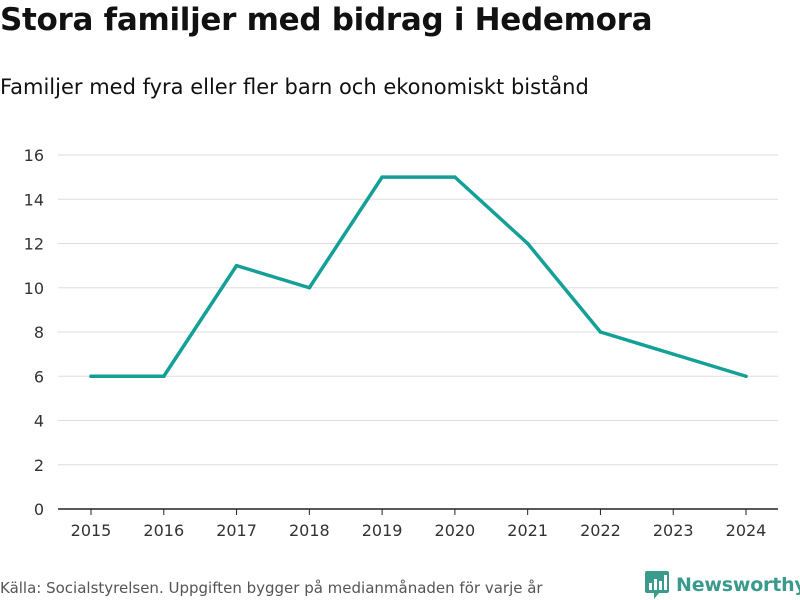 This screenshot has height=600, width=800. What do you see at coordinates (91, 530) in the screenshot?
I see `x-tick-label: 2015` at bounding box center [91, 530].